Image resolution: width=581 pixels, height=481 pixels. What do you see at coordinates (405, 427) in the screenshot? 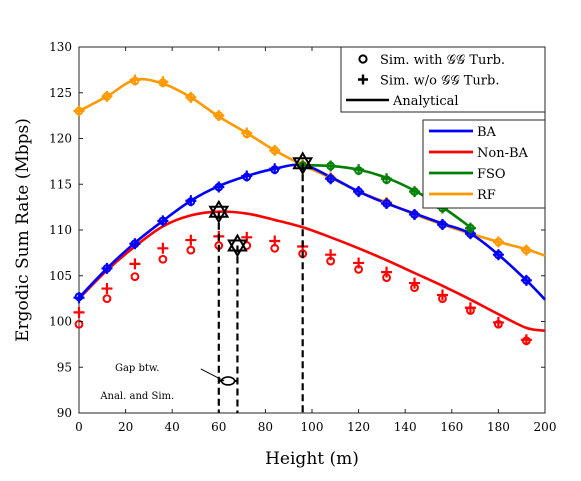
I see `x-tick-label: 140` at bounding box center [405, 427].